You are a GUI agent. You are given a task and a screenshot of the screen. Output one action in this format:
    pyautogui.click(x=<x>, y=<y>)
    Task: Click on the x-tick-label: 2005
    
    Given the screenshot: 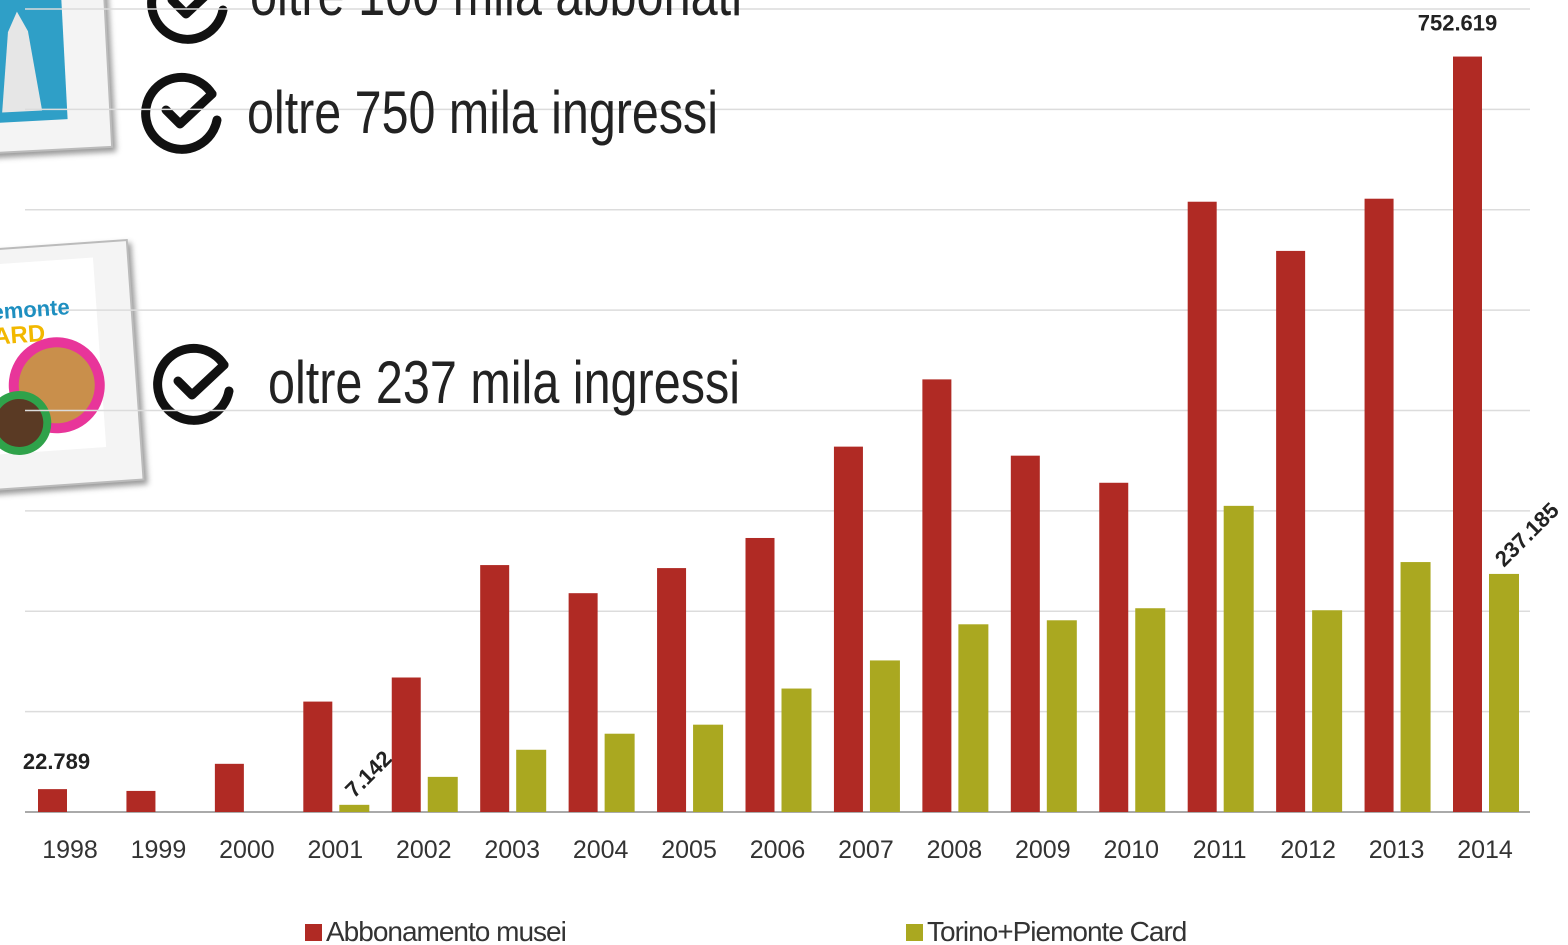 What is the action you would take?
    pyautogui.click(x=689, y=850)
    